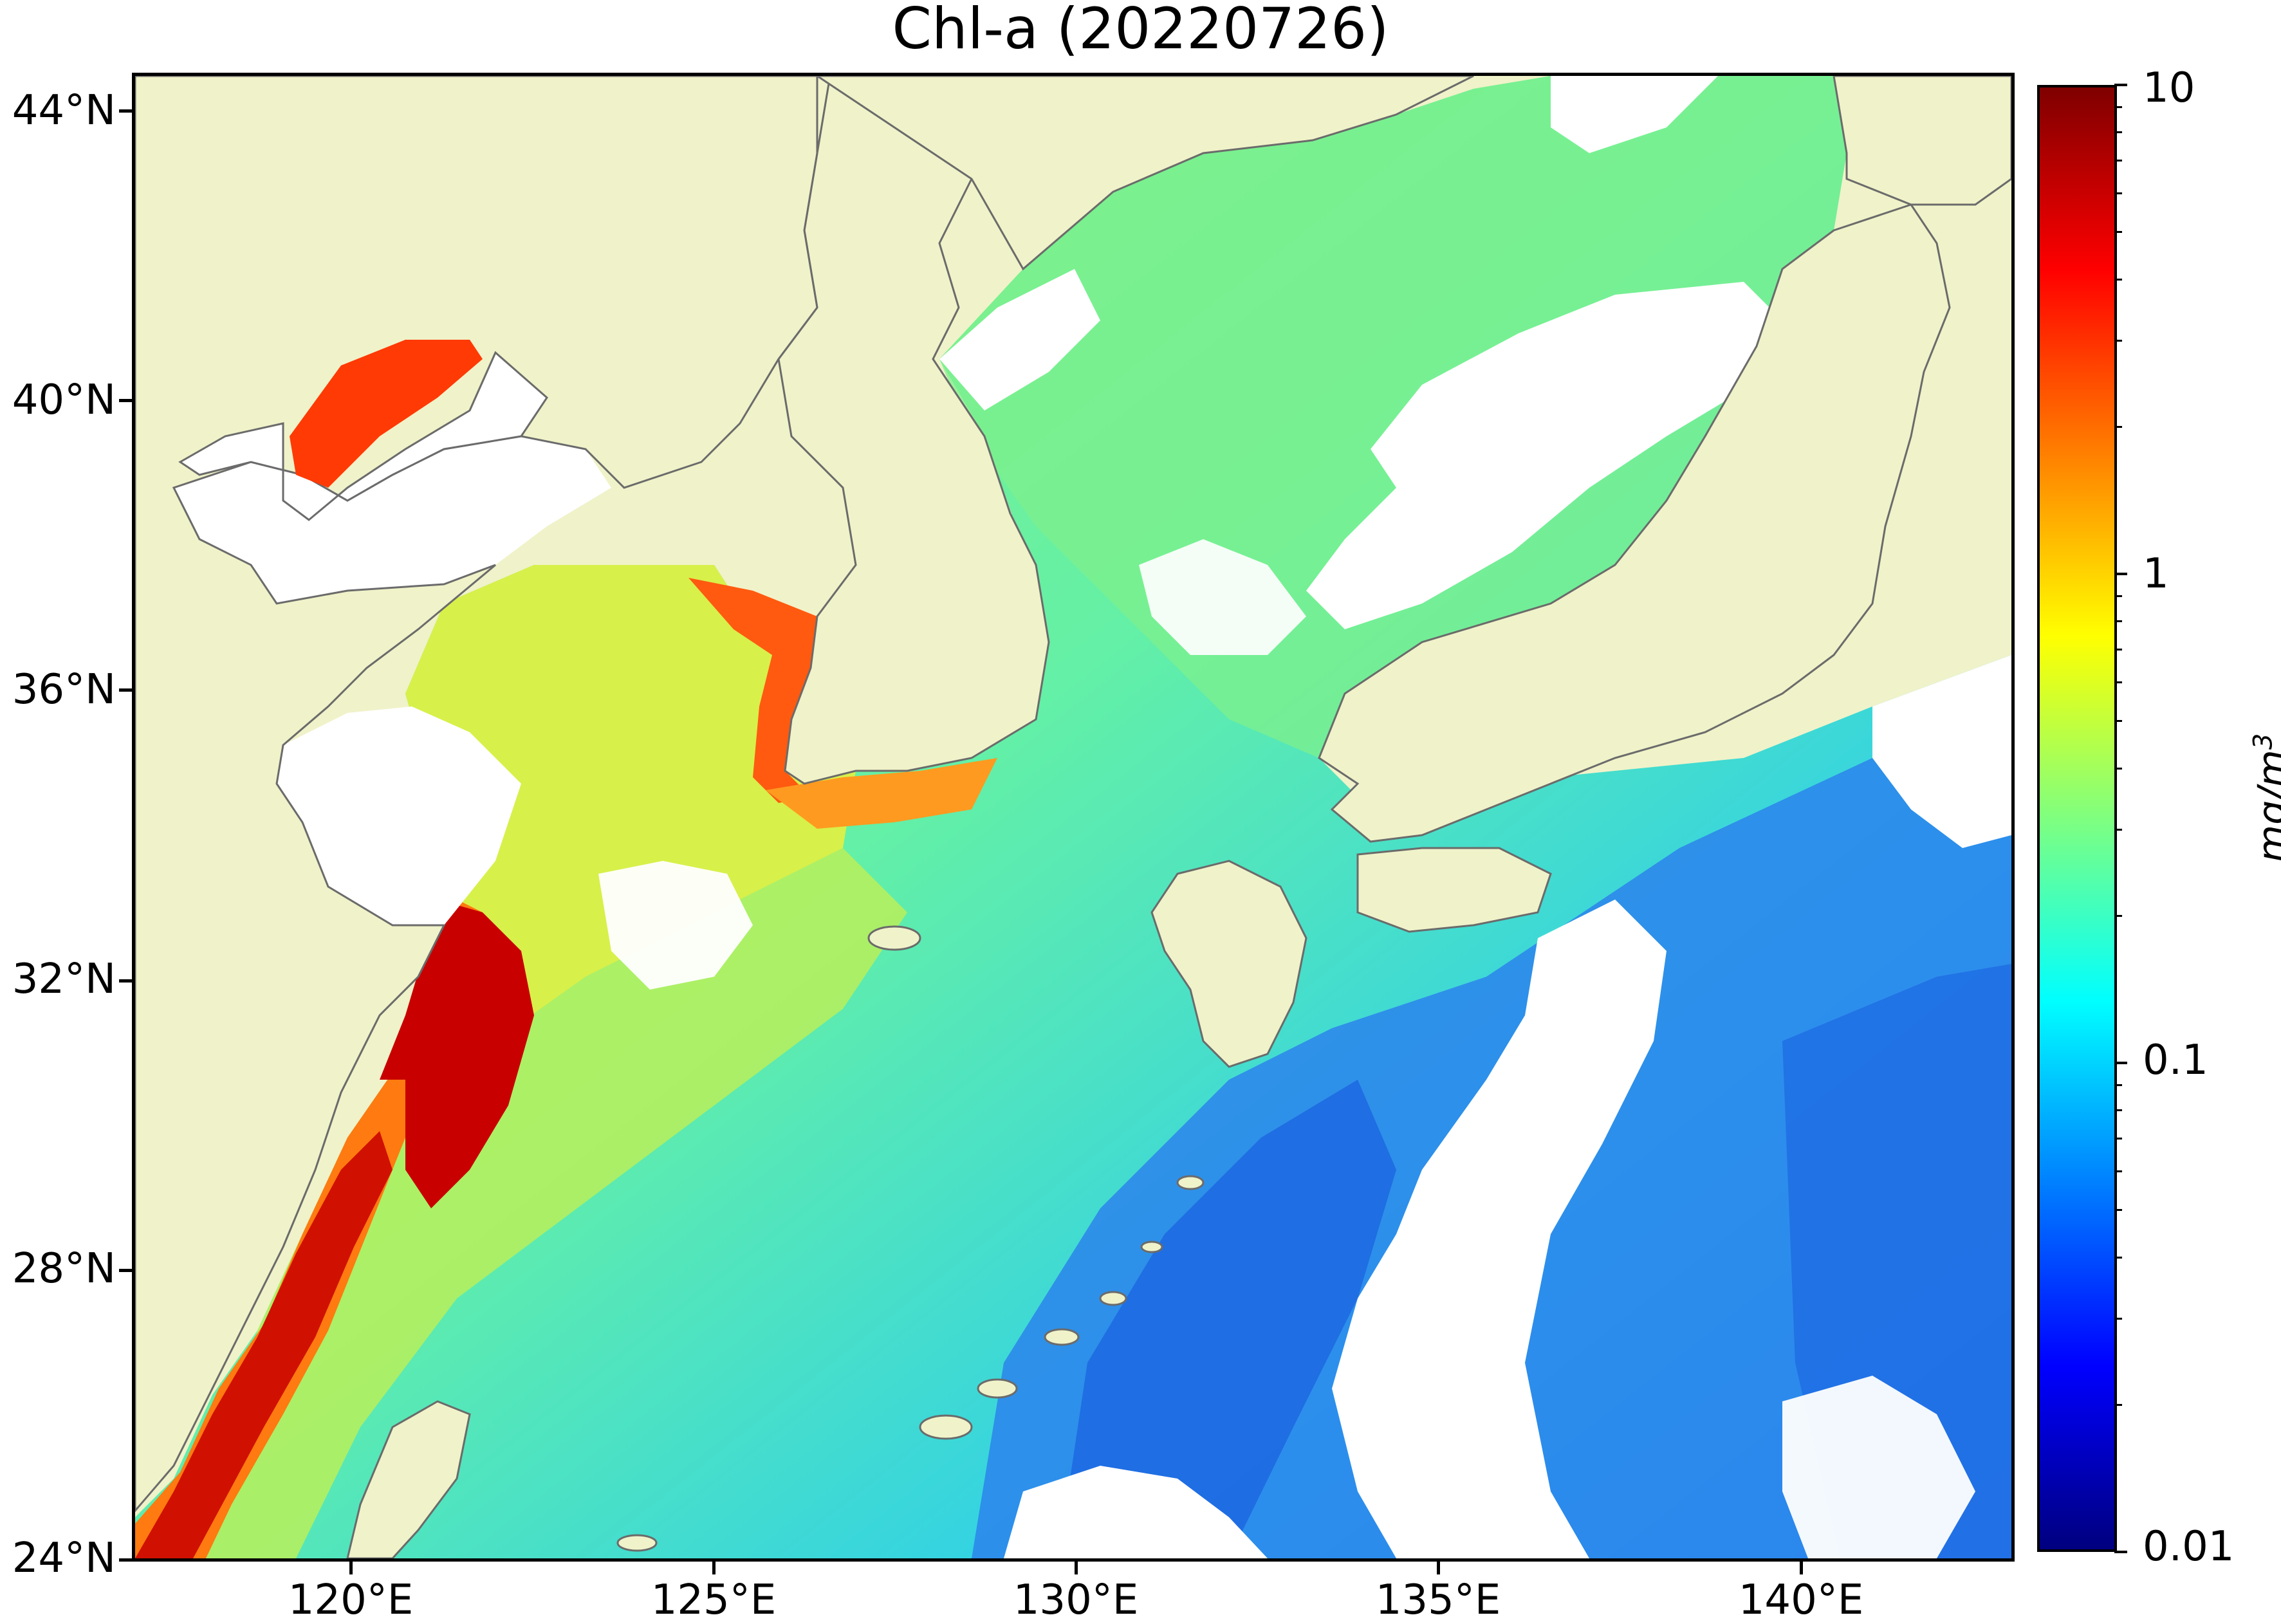 This screenshot has height=1624, width=2281. I want to click on no-data-sea-of-japan, so click(1544, 456).